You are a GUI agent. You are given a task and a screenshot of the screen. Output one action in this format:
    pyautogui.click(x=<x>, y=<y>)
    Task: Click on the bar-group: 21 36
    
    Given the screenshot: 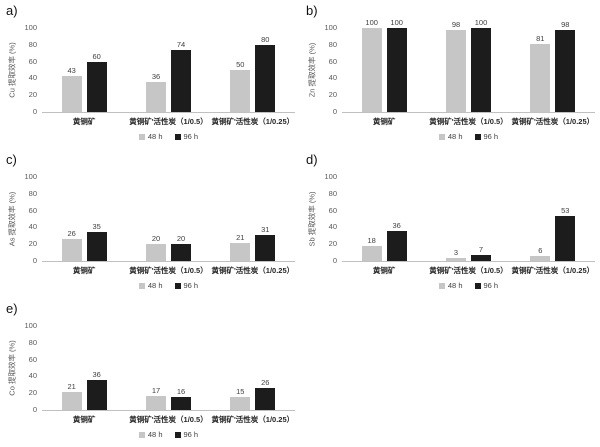 What is the action you would take?
    pyautogui.click(x=84, y=368)
    